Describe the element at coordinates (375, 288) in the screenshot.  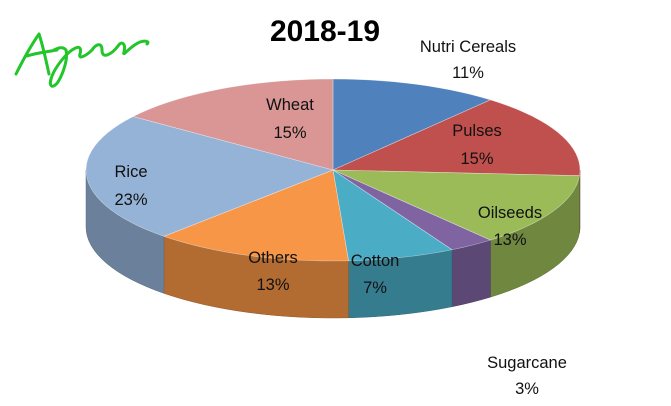
I see `slice-value-cotton: 7%` at that location.